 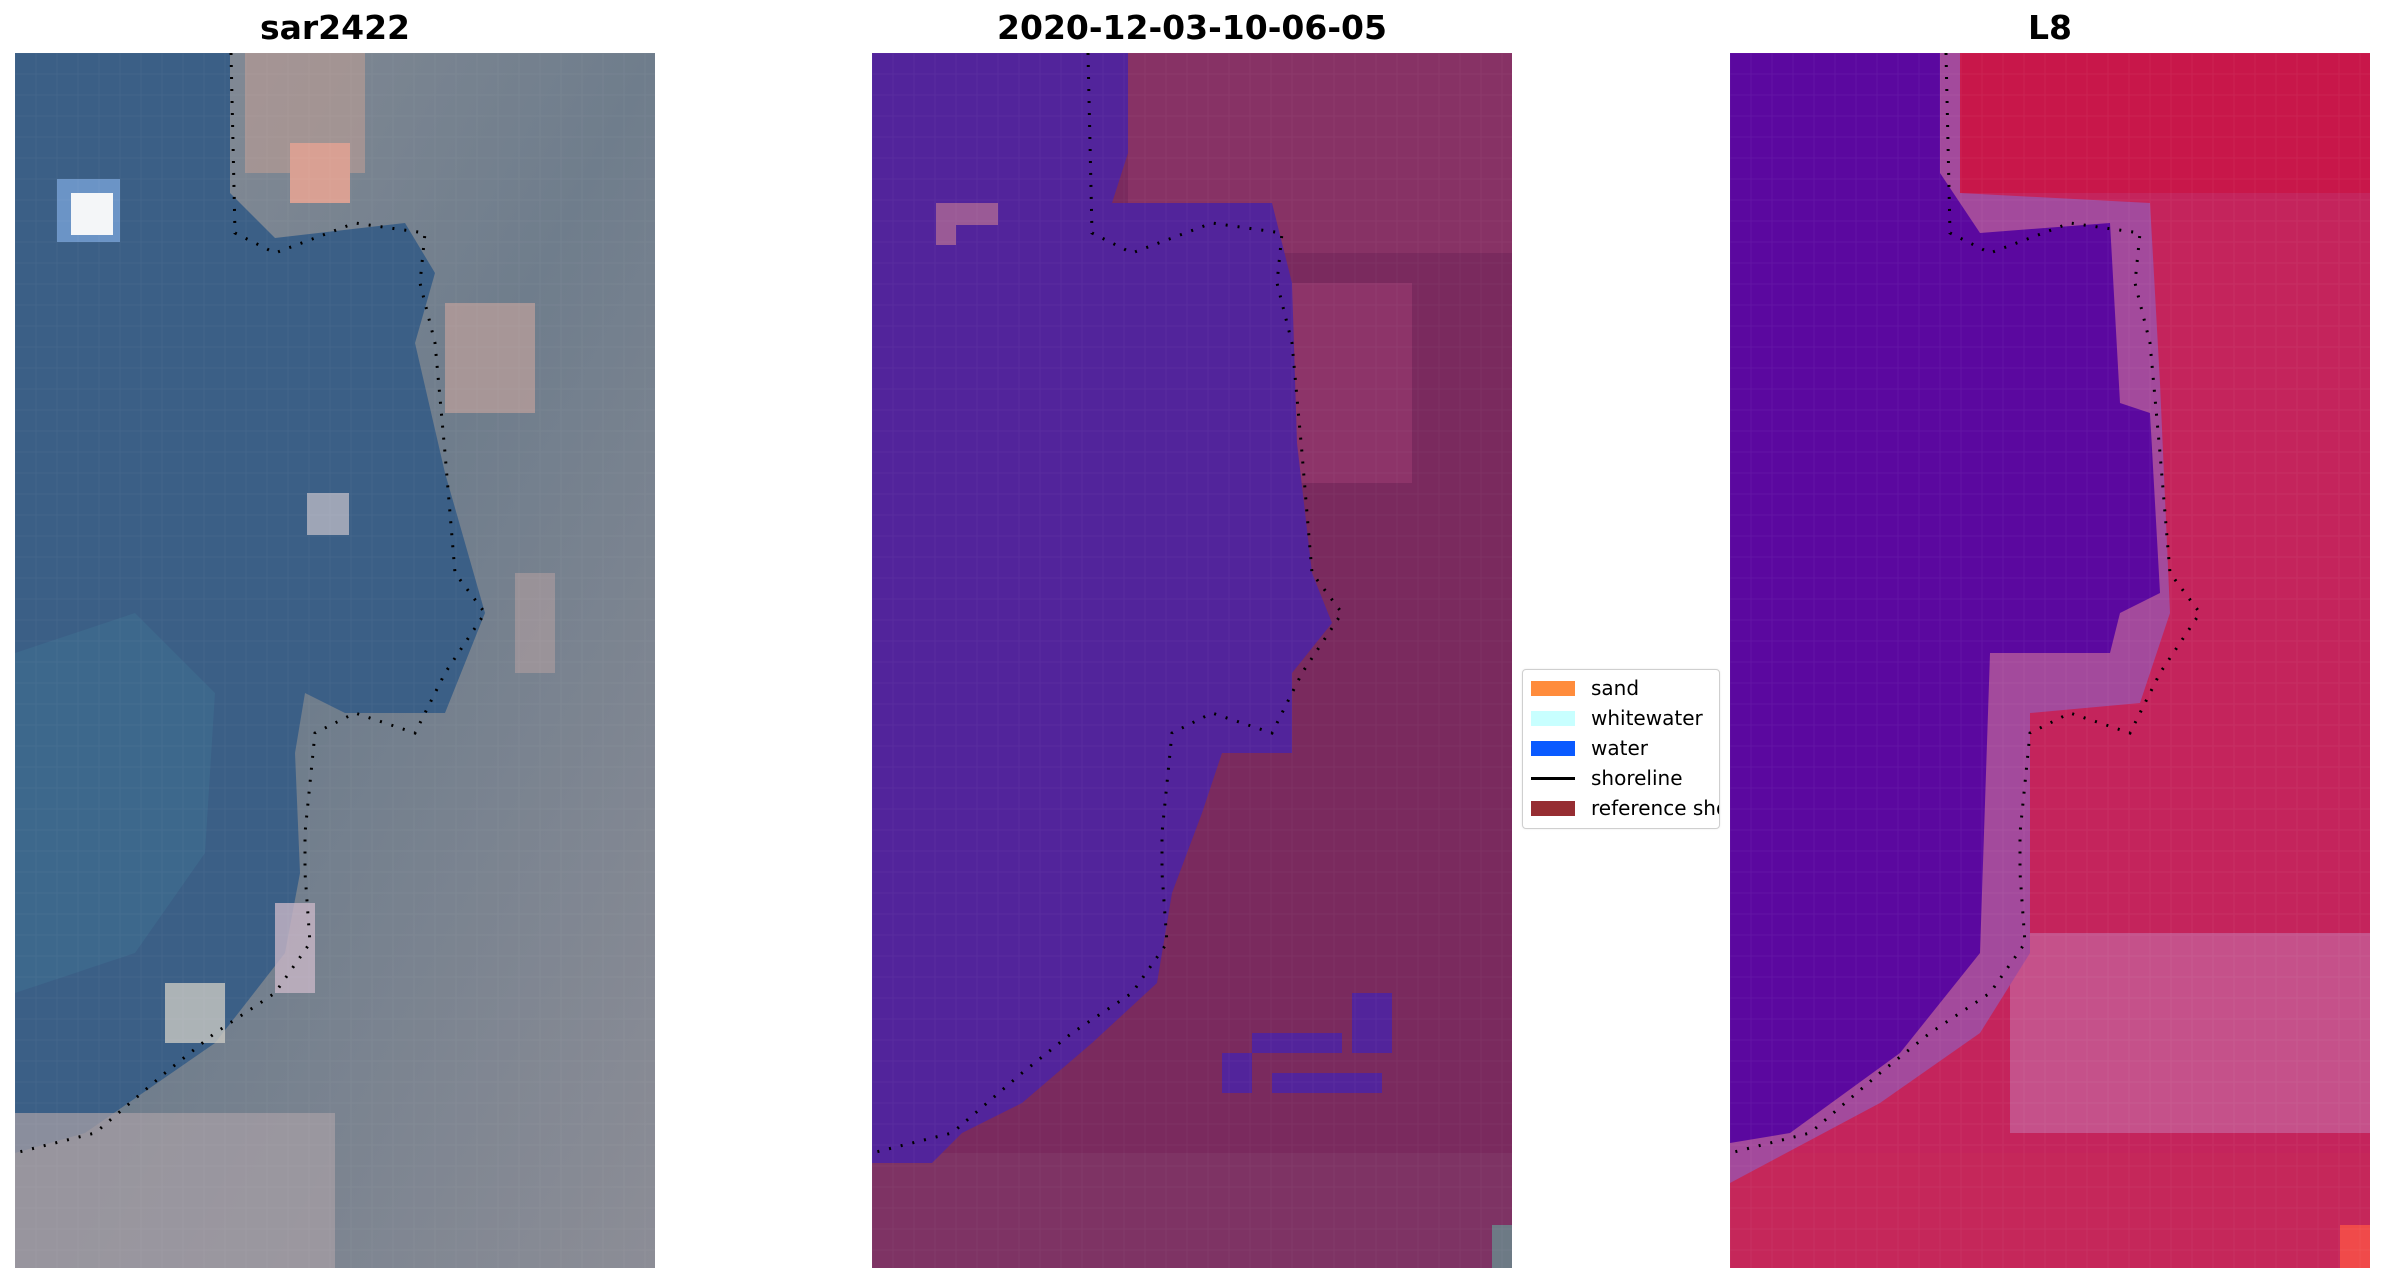 I want to click on legend-label: whitewater, so click(x=1647, y=718).